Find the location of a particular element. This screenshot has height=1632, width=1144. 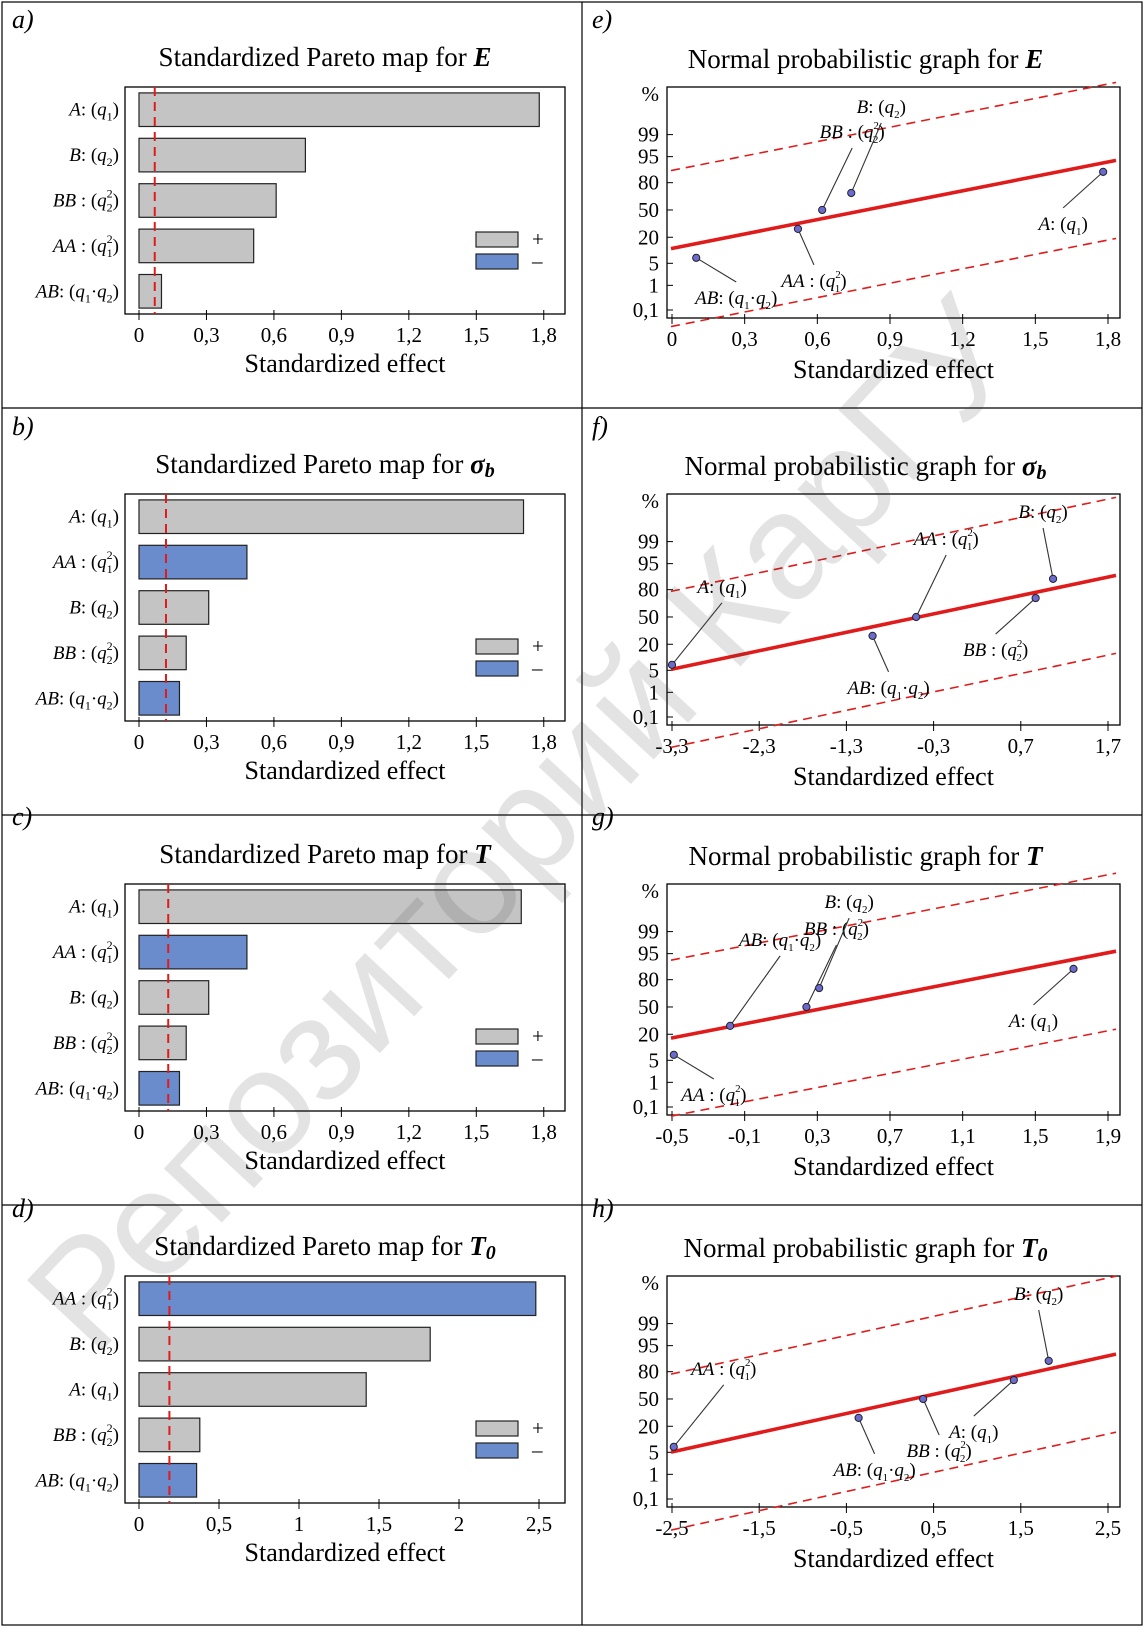

y-tick-label: 5 is located at coordinates (654, 1060).